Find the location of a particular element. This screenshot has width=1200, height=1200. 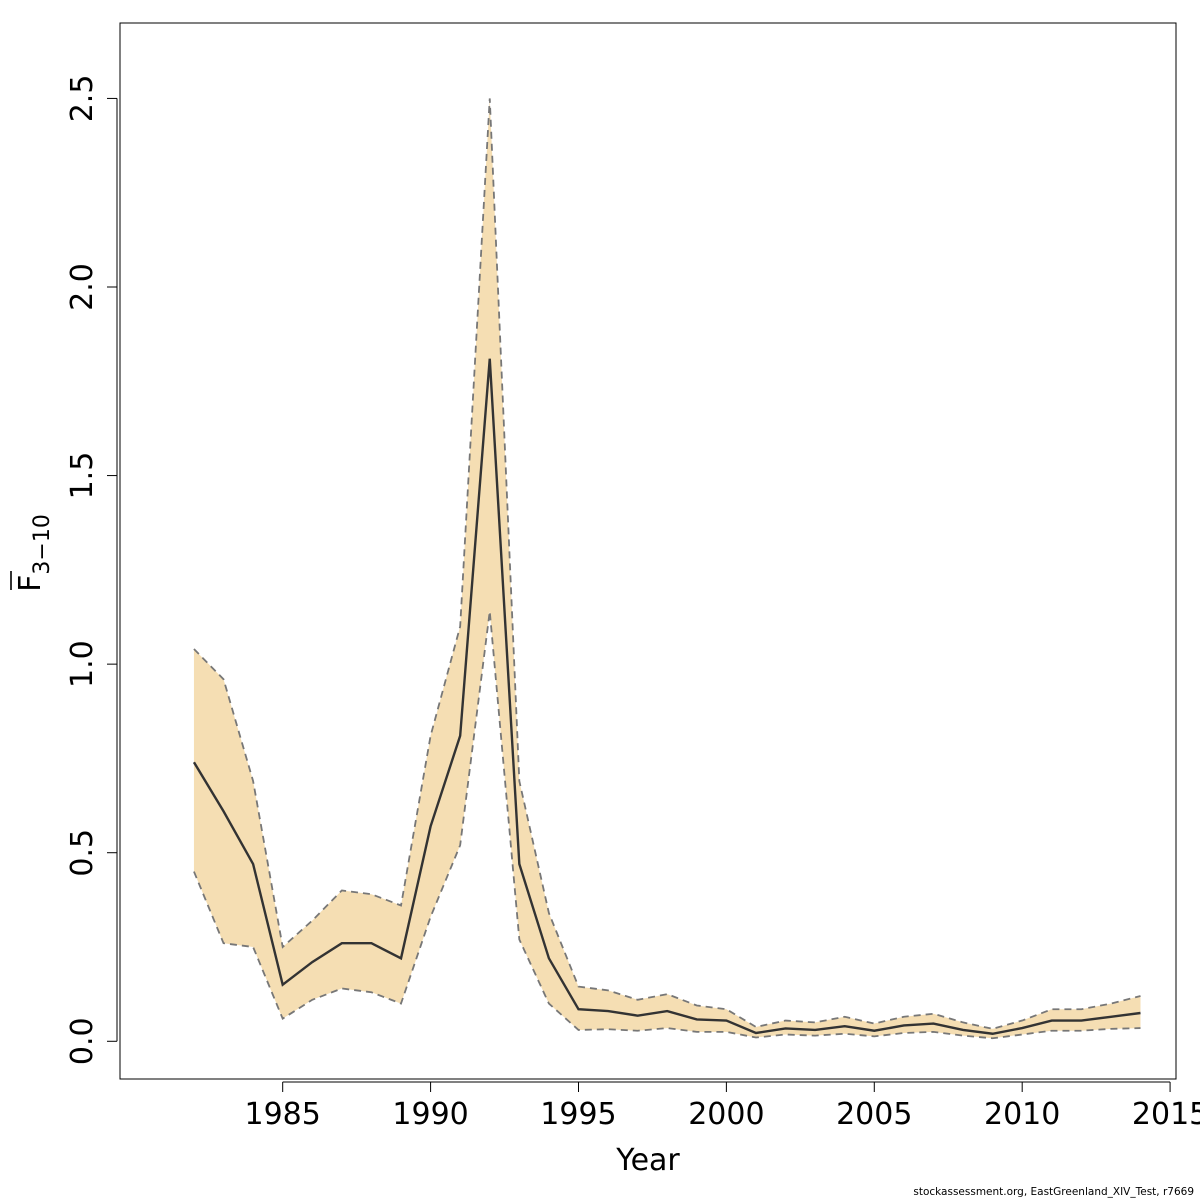

y-tick-label: 0.0 is located at coordinates (82, 1041).